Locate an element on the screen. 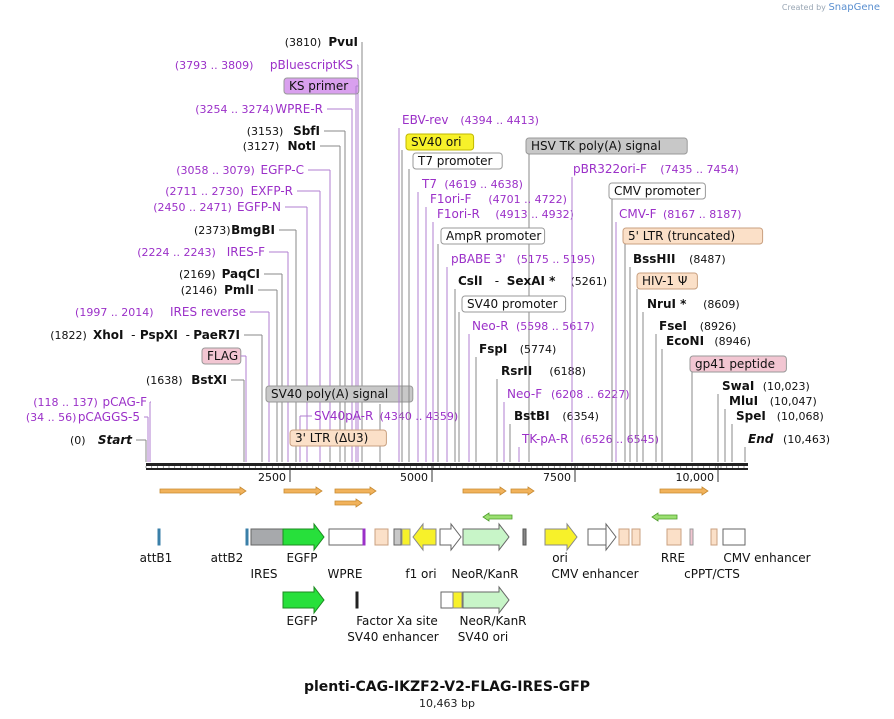 This screenshot has height=719, width=894. cmv-enhancer-feature is located at coordinates (597, 537).